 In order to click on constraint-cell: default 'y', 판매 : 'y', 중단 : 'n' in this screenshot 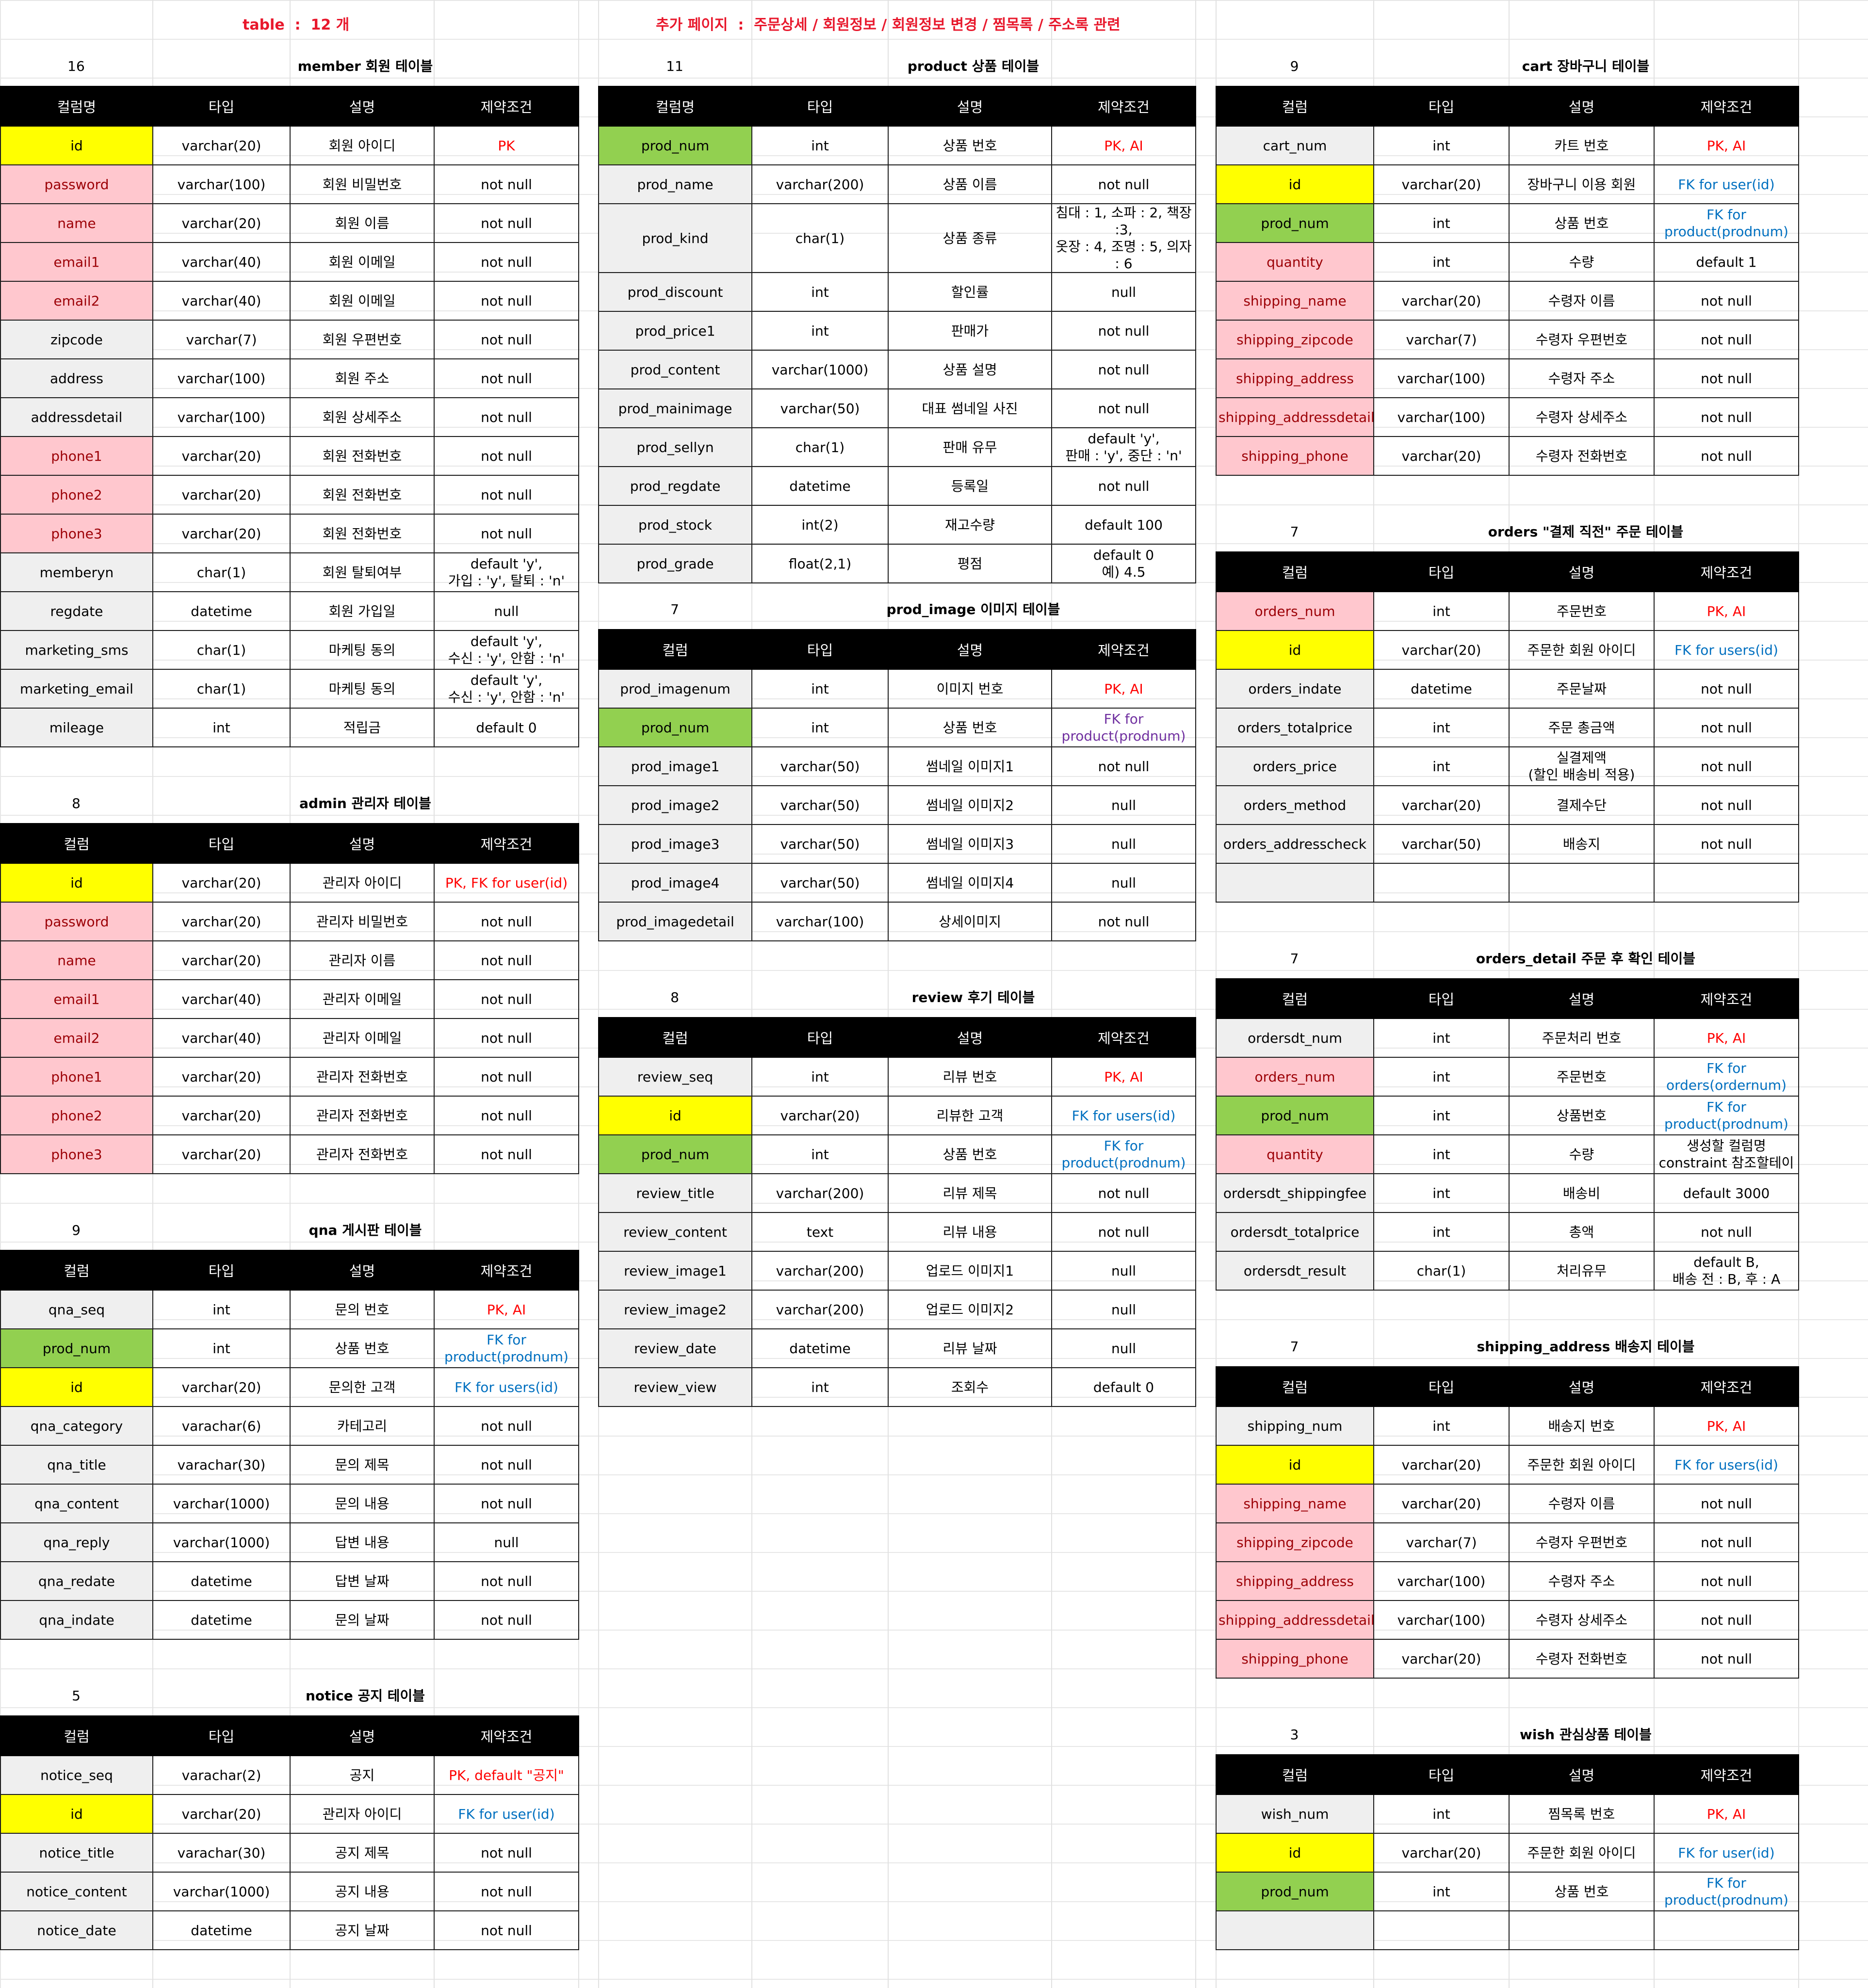, I will do `click(1123, 447)`.